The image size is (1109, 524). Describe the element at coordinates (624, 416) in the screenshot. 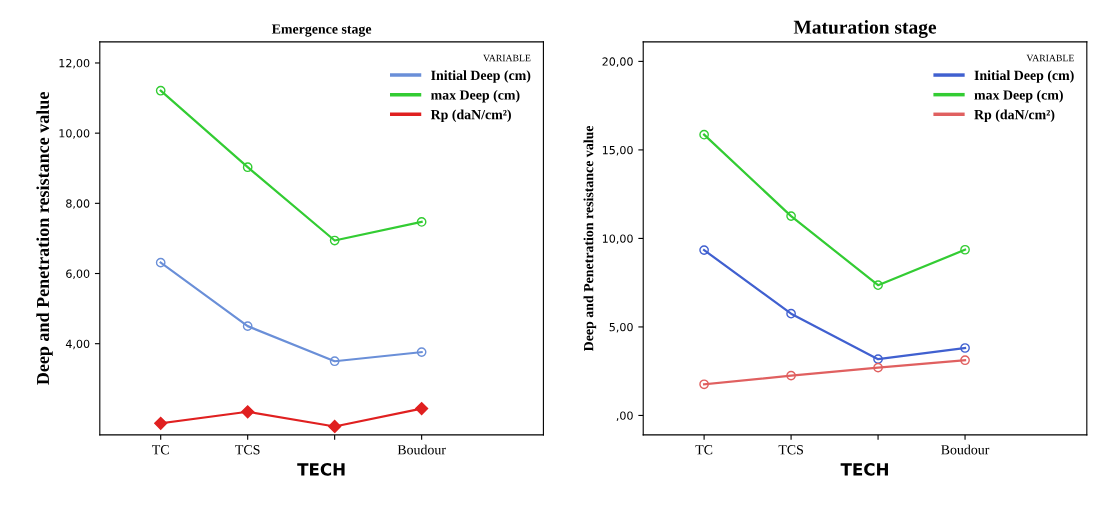

I see `y-tick-label: ,00` at that location.